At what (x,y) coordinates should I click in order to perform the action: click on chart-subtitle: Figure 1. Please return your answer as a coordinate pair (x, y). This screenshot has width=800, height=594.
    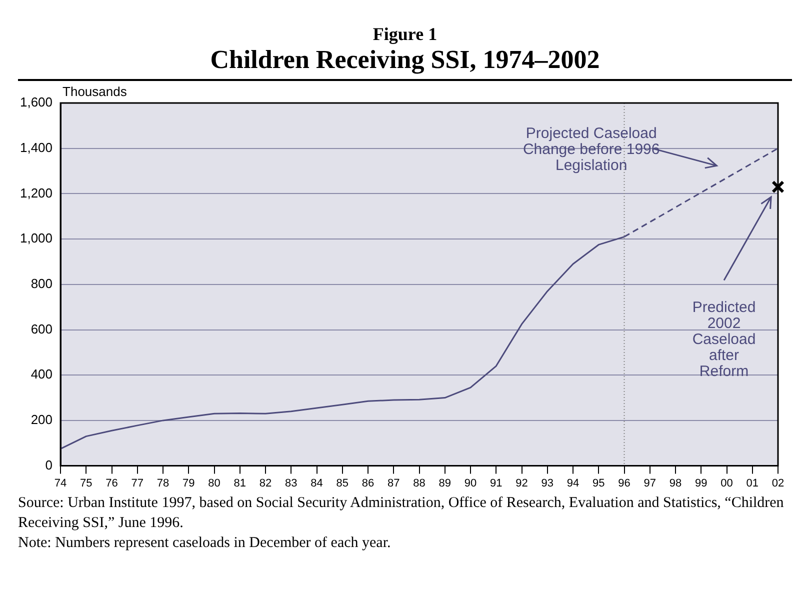
    Looking at the image, I should click on (405, 34).